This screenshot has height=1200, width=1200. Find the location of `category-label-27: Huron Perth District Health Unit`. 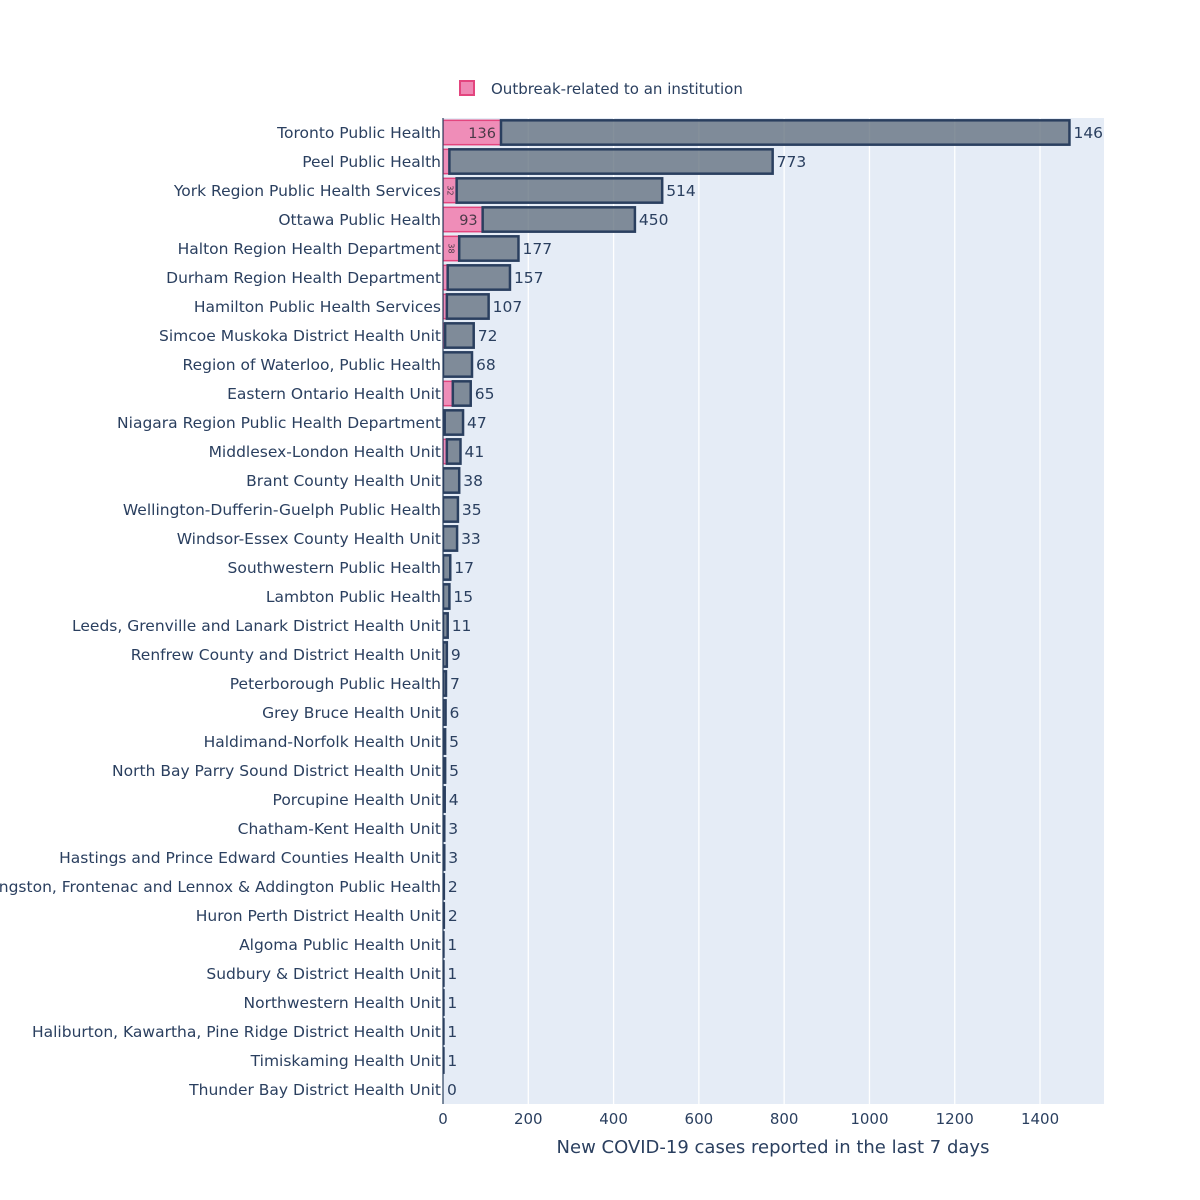

category-label-27: Huron Perth District Health Unit is located at coordinates (318, 916).